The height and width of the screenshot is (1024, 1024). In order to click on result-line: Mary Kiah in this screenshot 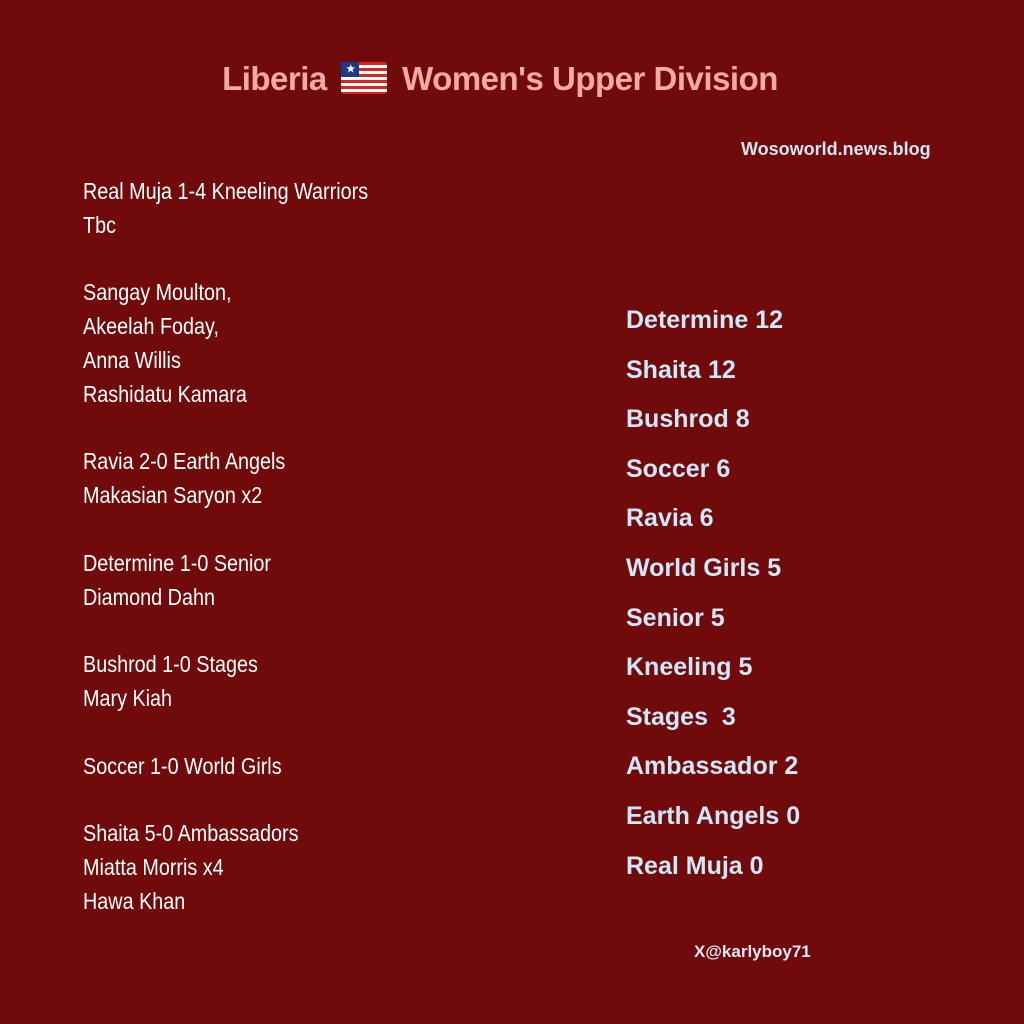, I will do `click(128, 697)`.